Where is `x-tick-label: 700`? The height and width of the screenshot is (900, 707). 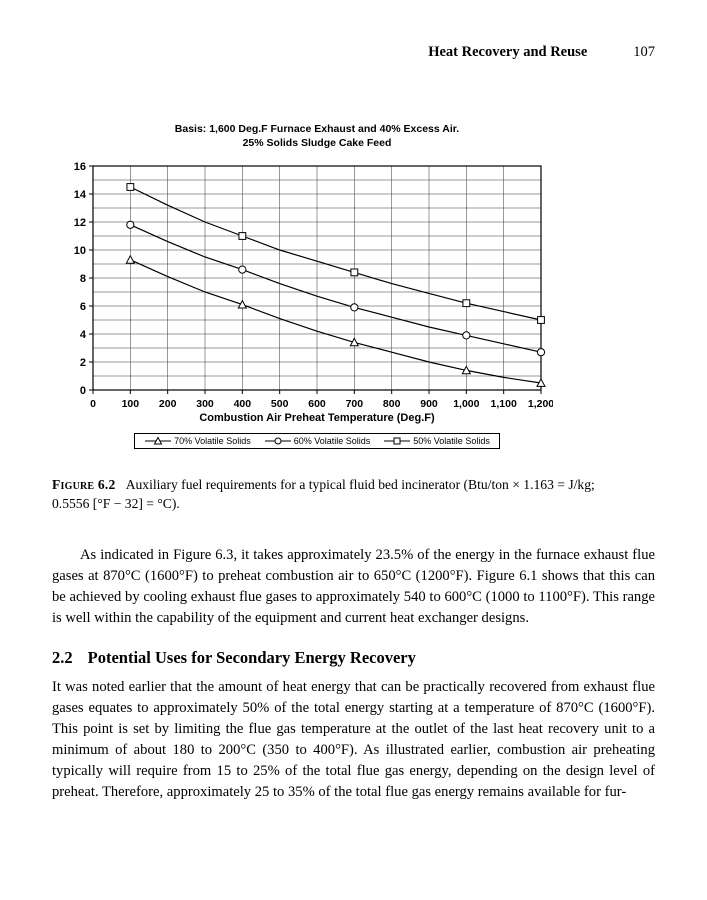 x-tick-label: 700 is located at coordinates (355, 404).